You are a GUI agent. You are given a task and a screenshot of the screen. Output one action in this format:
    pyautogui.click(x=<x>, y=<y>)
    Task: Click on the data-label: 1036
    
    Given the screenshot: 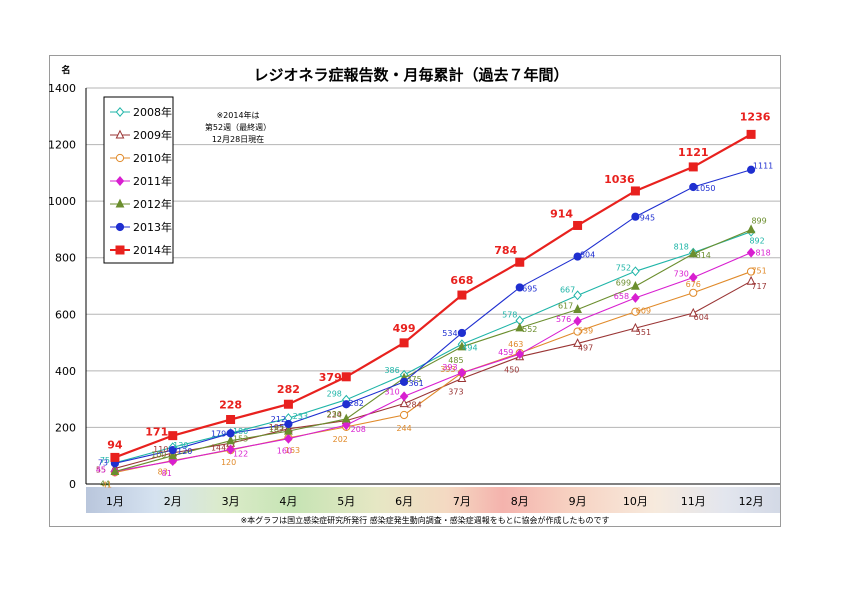 What is the action you would take?
    pyautogui.click(x=619, y=179)
    